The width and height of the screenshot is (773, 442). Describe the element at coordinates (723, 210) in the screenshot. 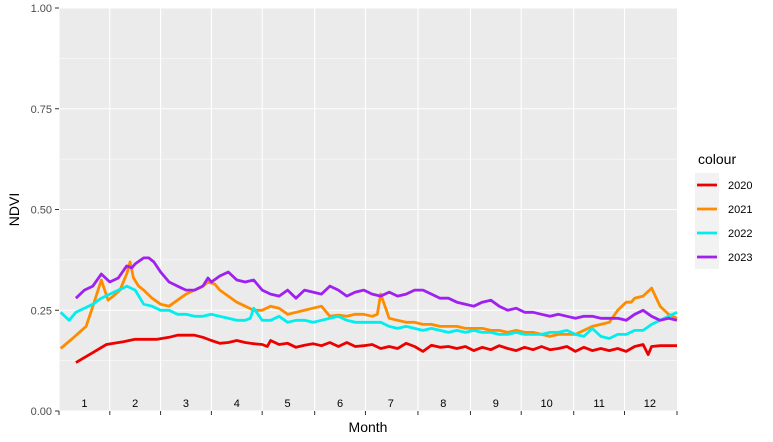

I see `legend: colour 2020 2021 2022 2023` at that location.